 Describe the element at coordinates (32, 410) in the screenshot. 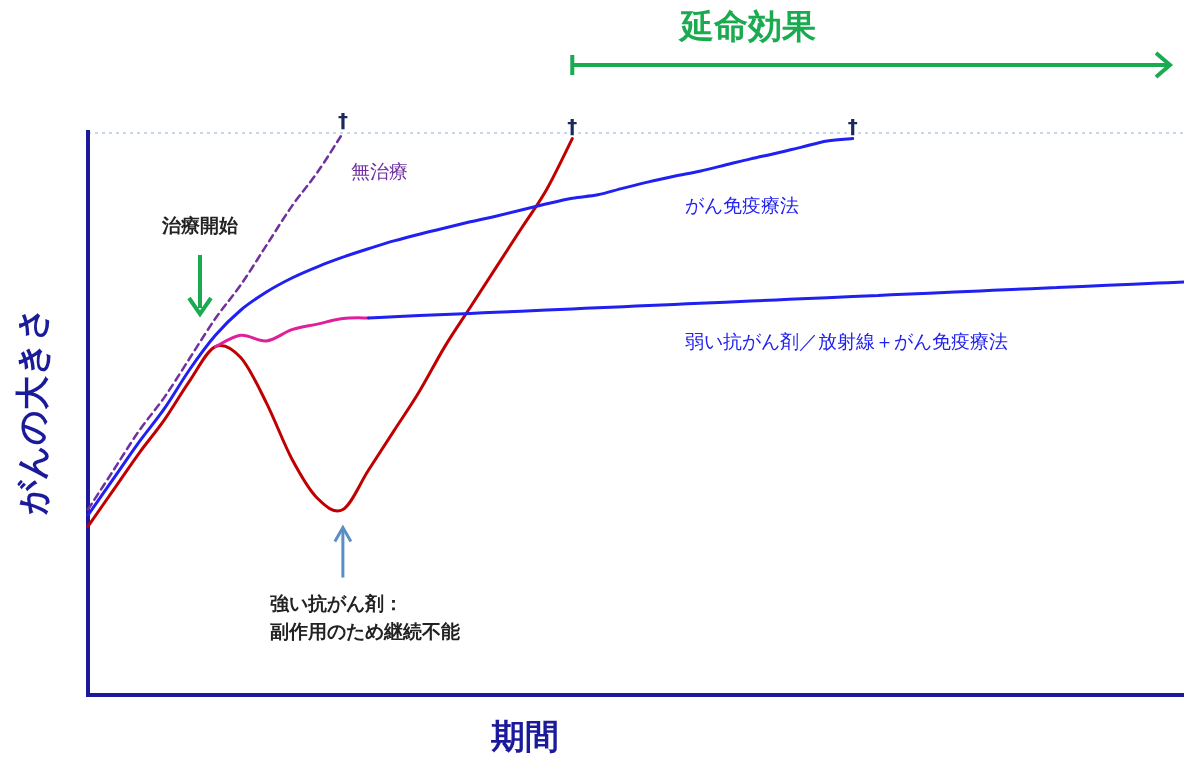

I see `y-axis-title: がんの大きさ` at that location.